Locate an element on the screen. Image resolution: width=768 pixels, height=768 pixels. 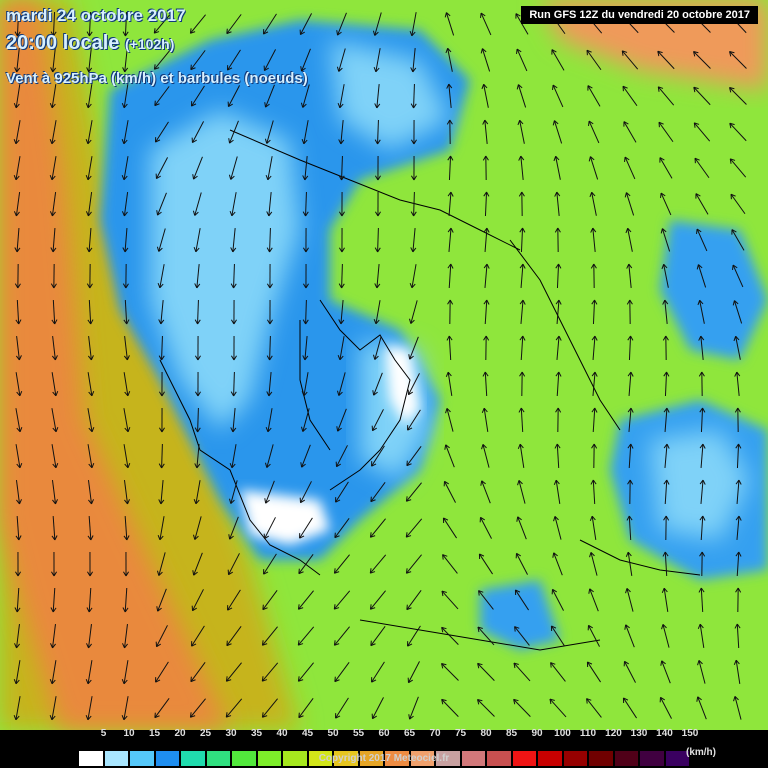
legend-tick: 100 is located at coordinates (562, 733).